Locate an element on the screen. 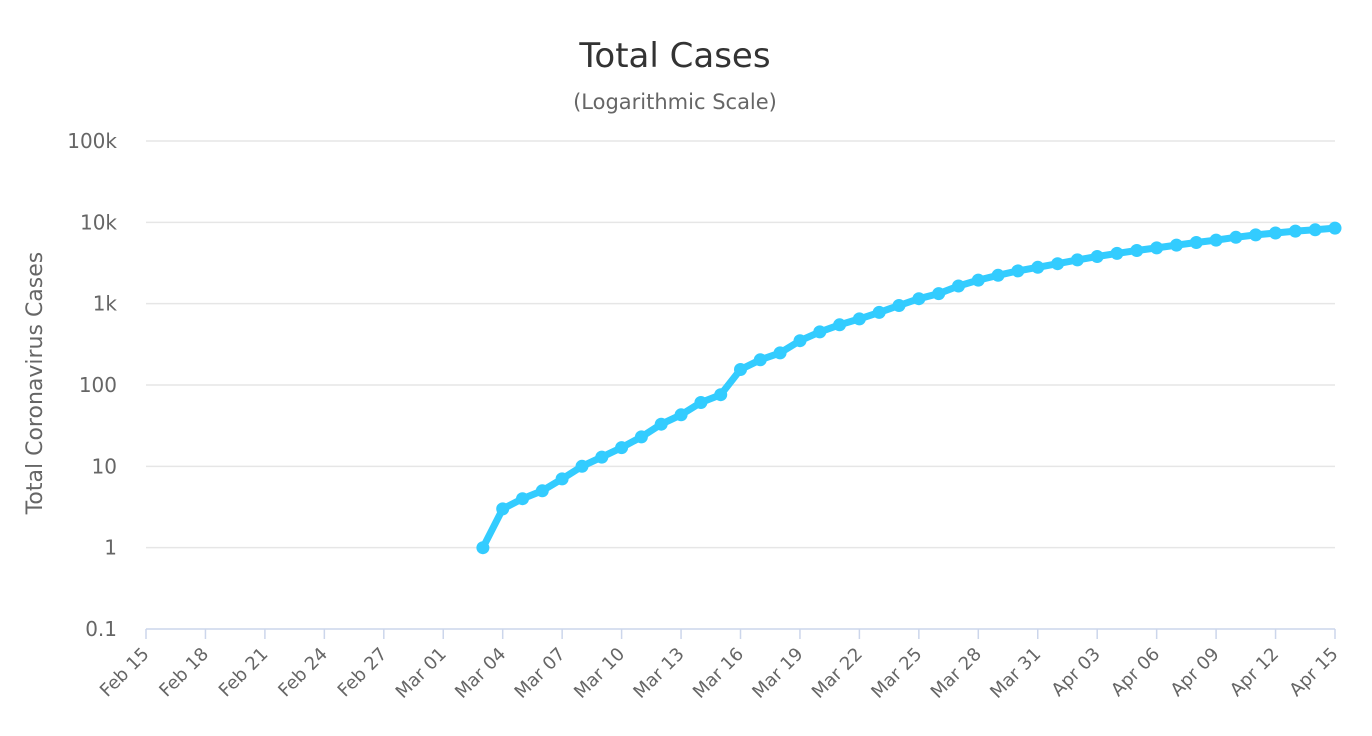  x-tick-label: Feb 21 is located at coordinates (244, 673).